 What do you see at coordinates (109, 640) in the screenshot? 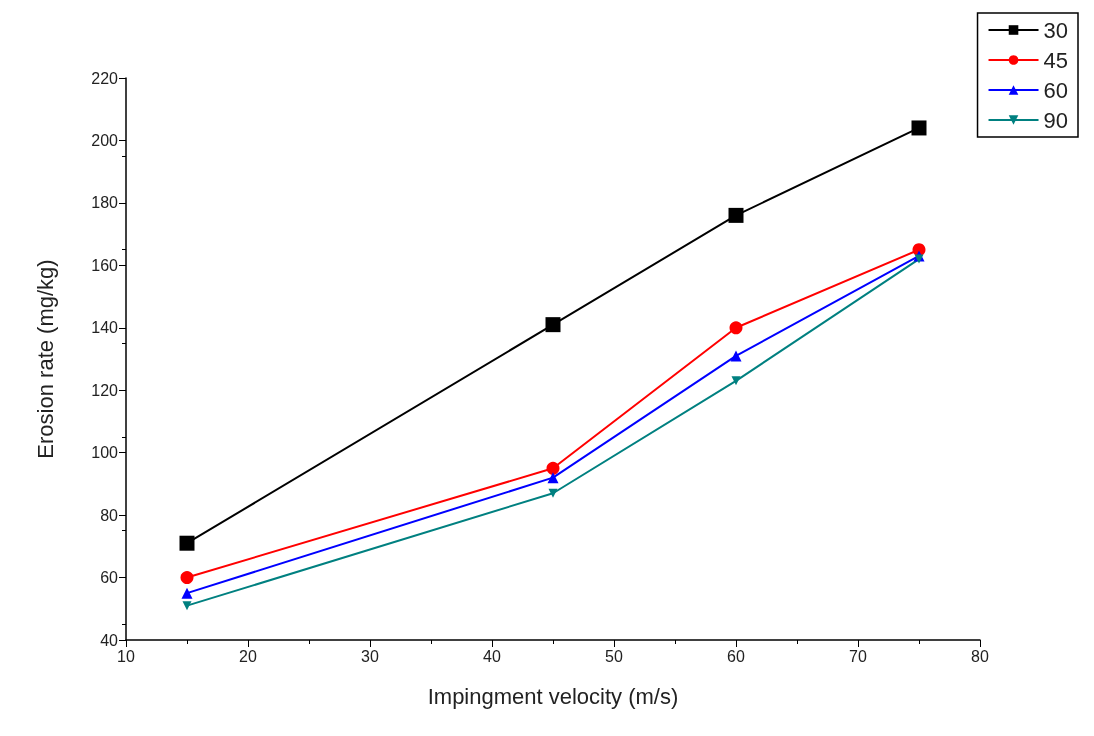
I see `y-tick-label: 40` at bounding box center [109, 640].